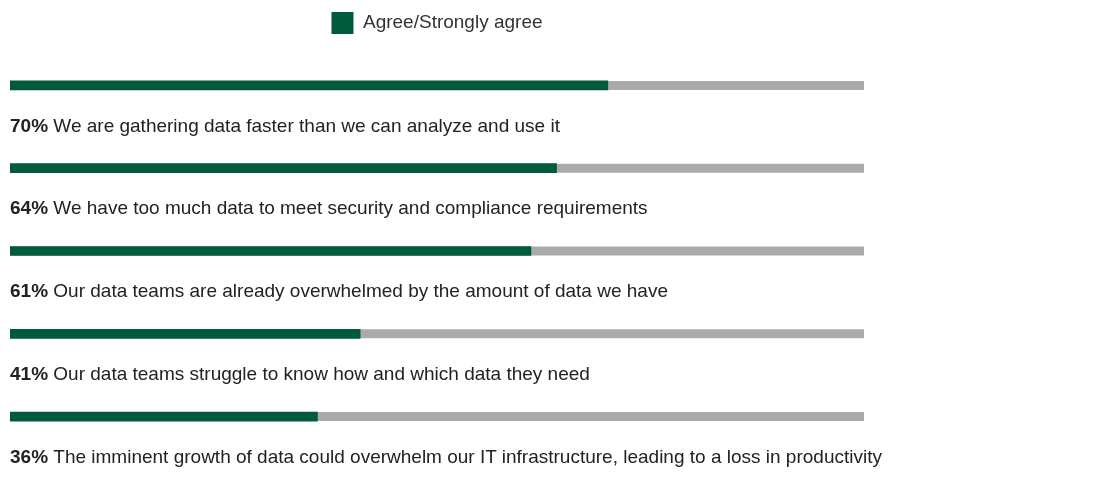 This screenshot has height=492, width=1104. Describe the element at coordinates (360, 291) in the screenshot. I see `y-tick-label: Our data teams are already overwhelmed by the amount of data we have` at that location.